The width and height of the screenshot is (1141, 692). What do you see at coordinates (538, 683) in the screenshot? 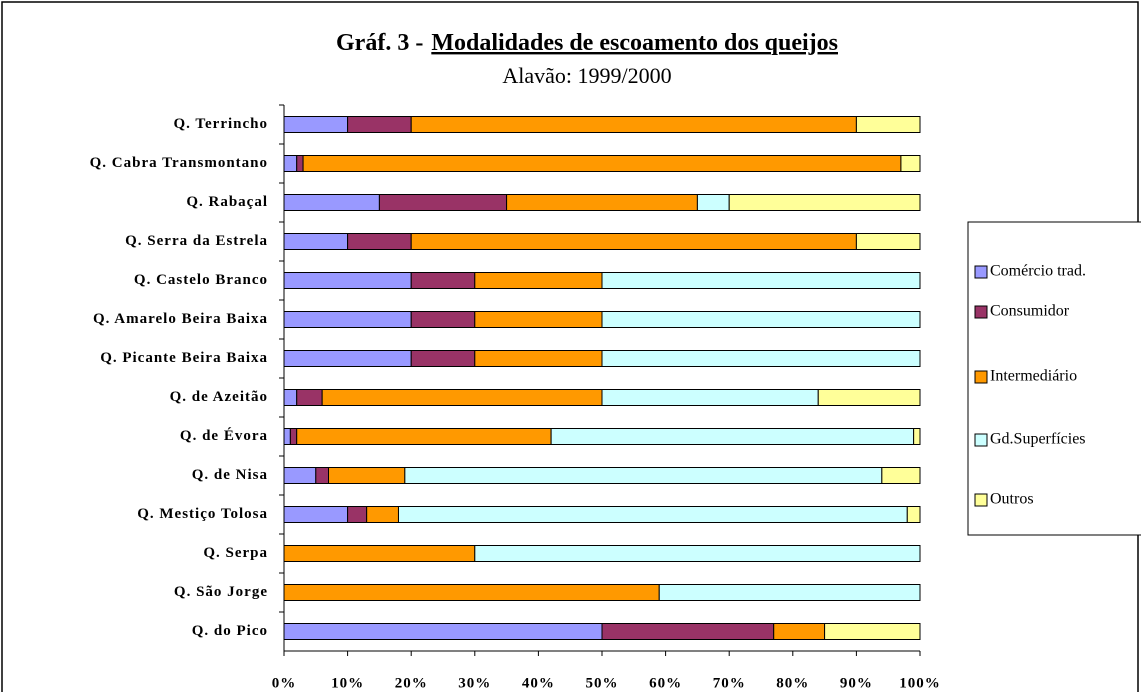
I see `x-tick-label: 40%` at bounding box center [538, 683].